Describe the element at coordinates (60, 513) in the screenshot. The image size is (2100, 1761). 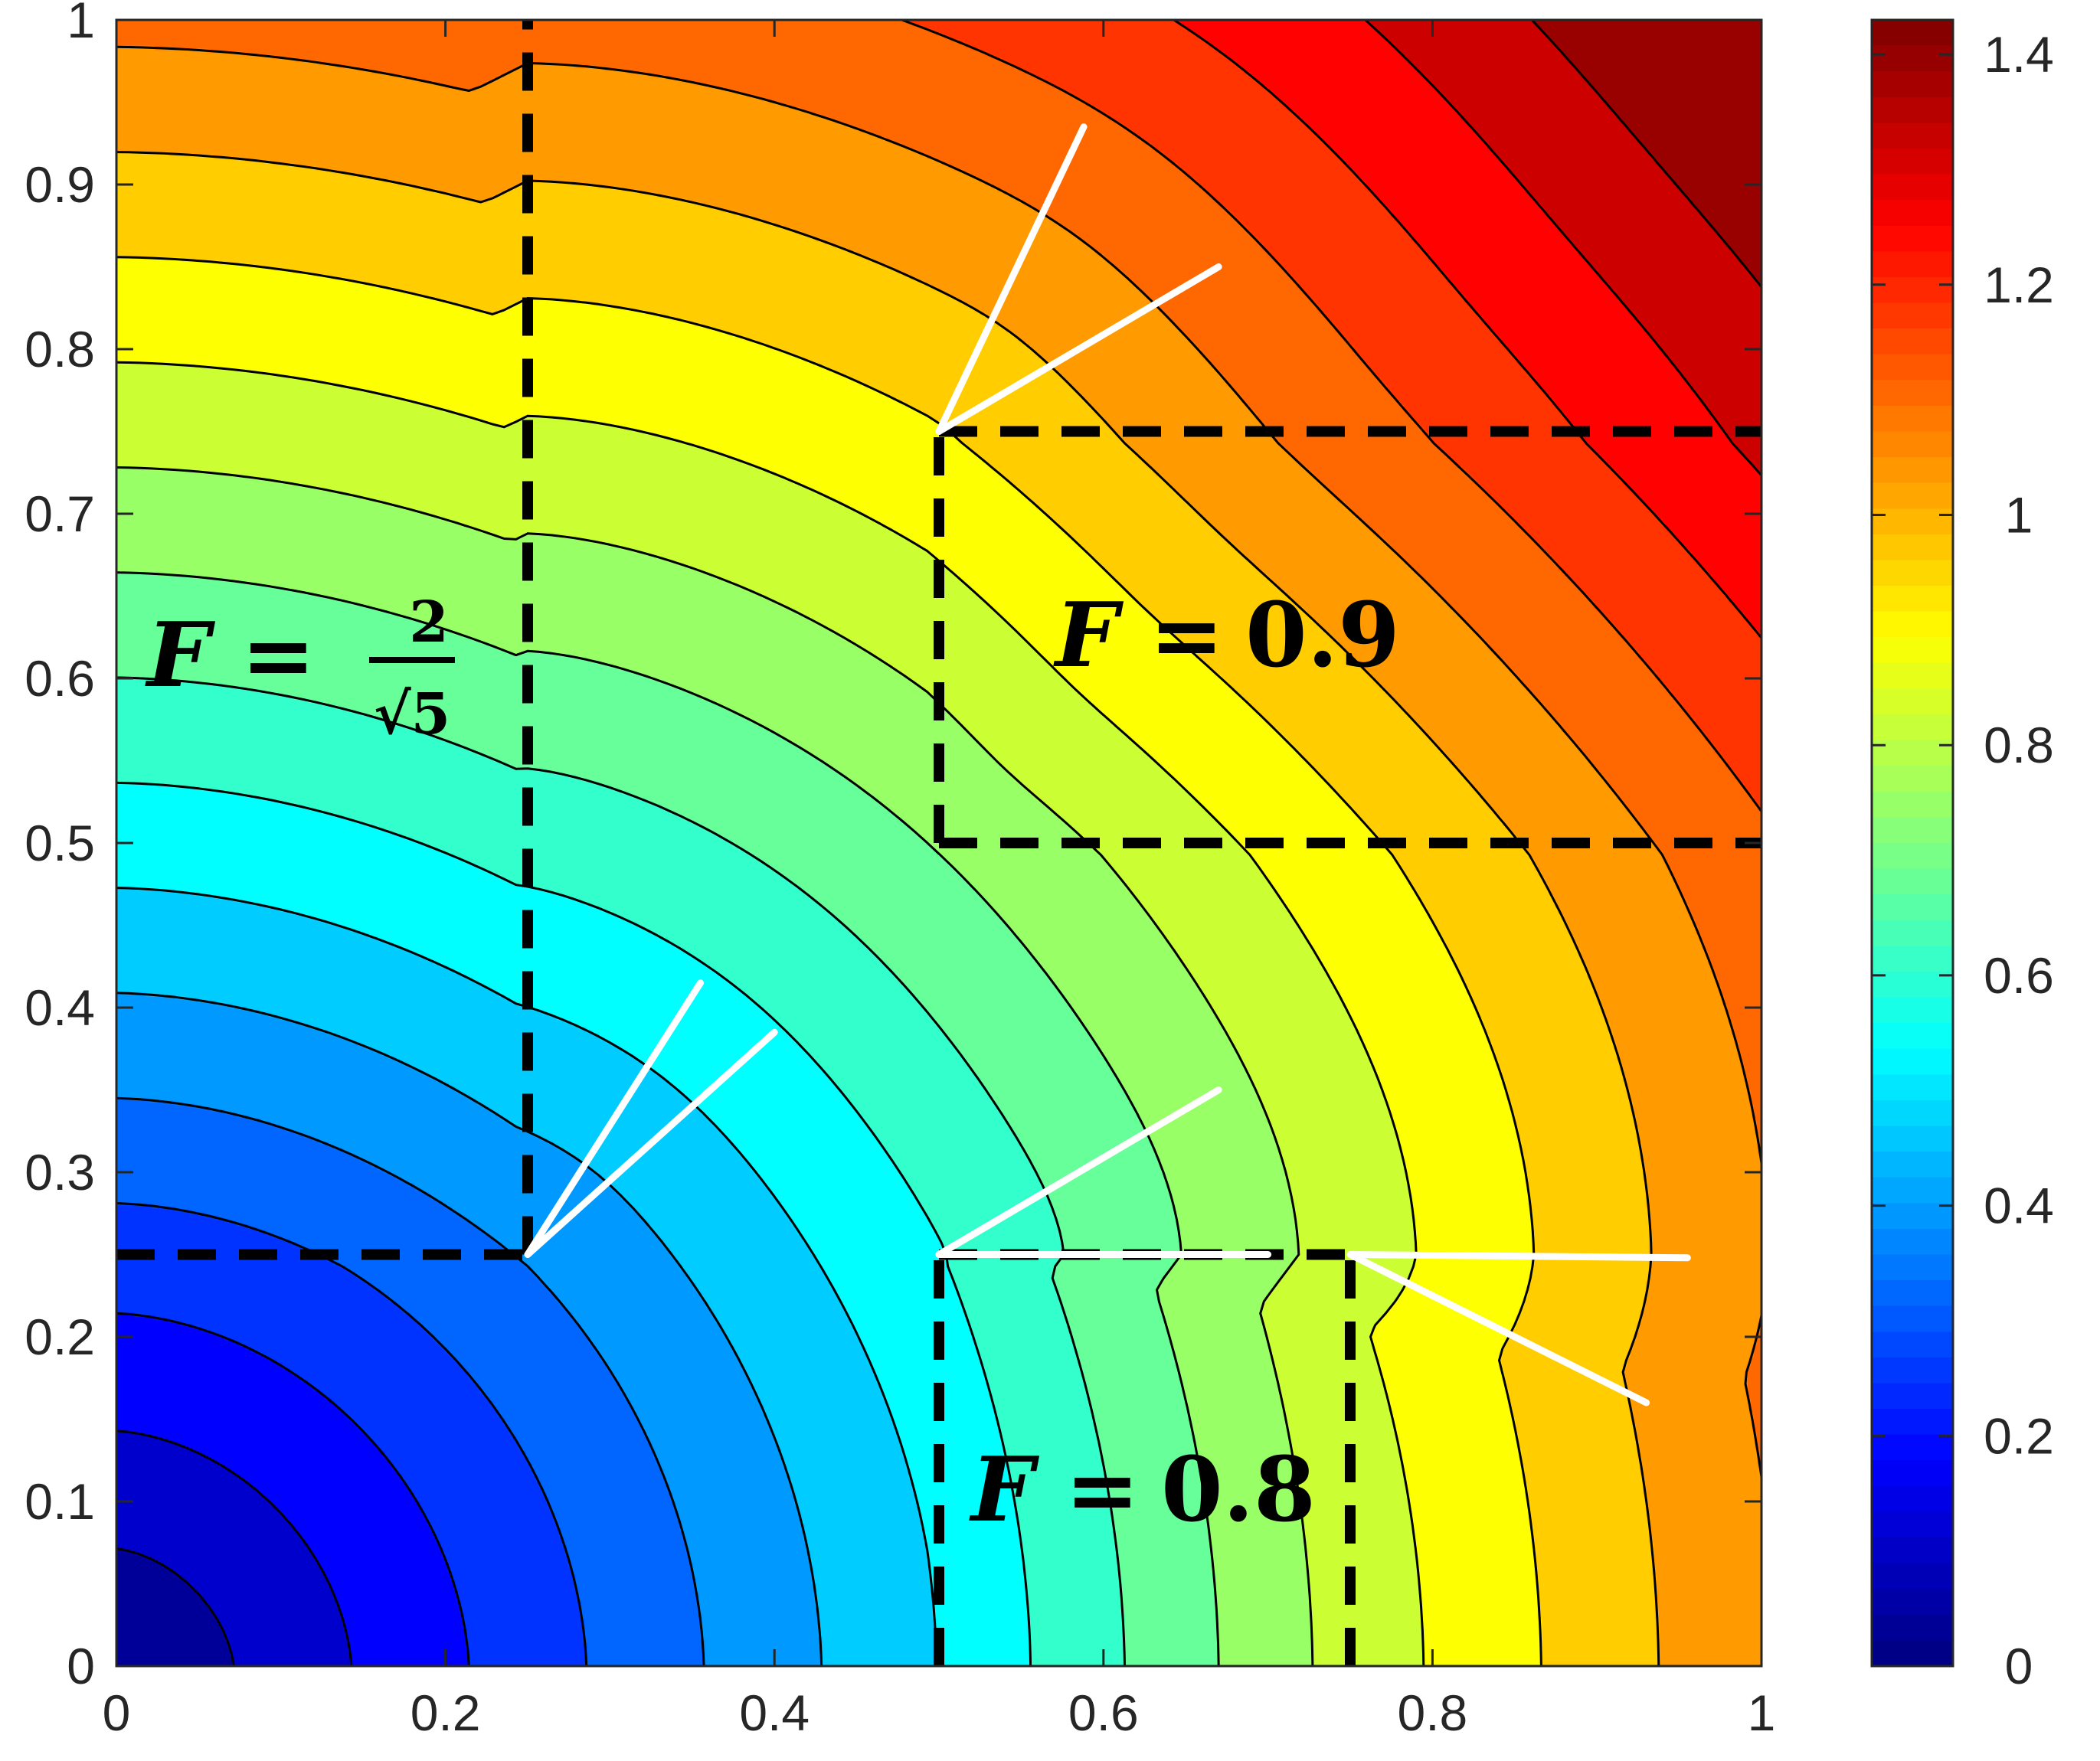
I see `y-tick-label: 0.7` at that location.